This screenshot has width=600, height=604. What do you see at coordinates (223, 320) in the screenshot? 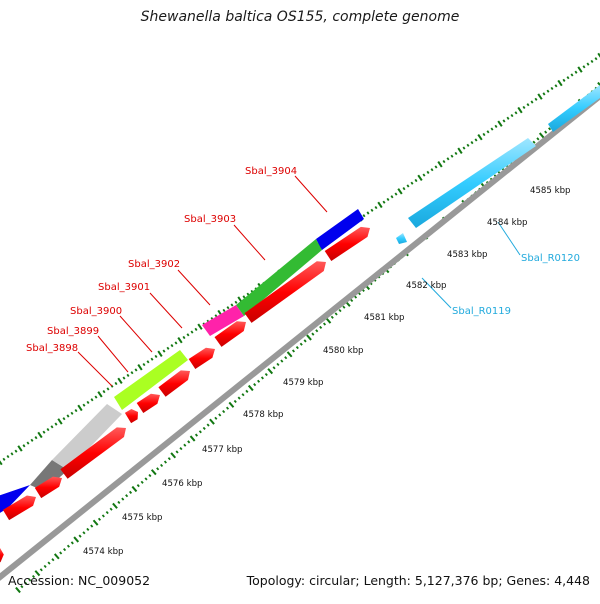
I see `cog-block-magenta` at bounding box center [223, 320].